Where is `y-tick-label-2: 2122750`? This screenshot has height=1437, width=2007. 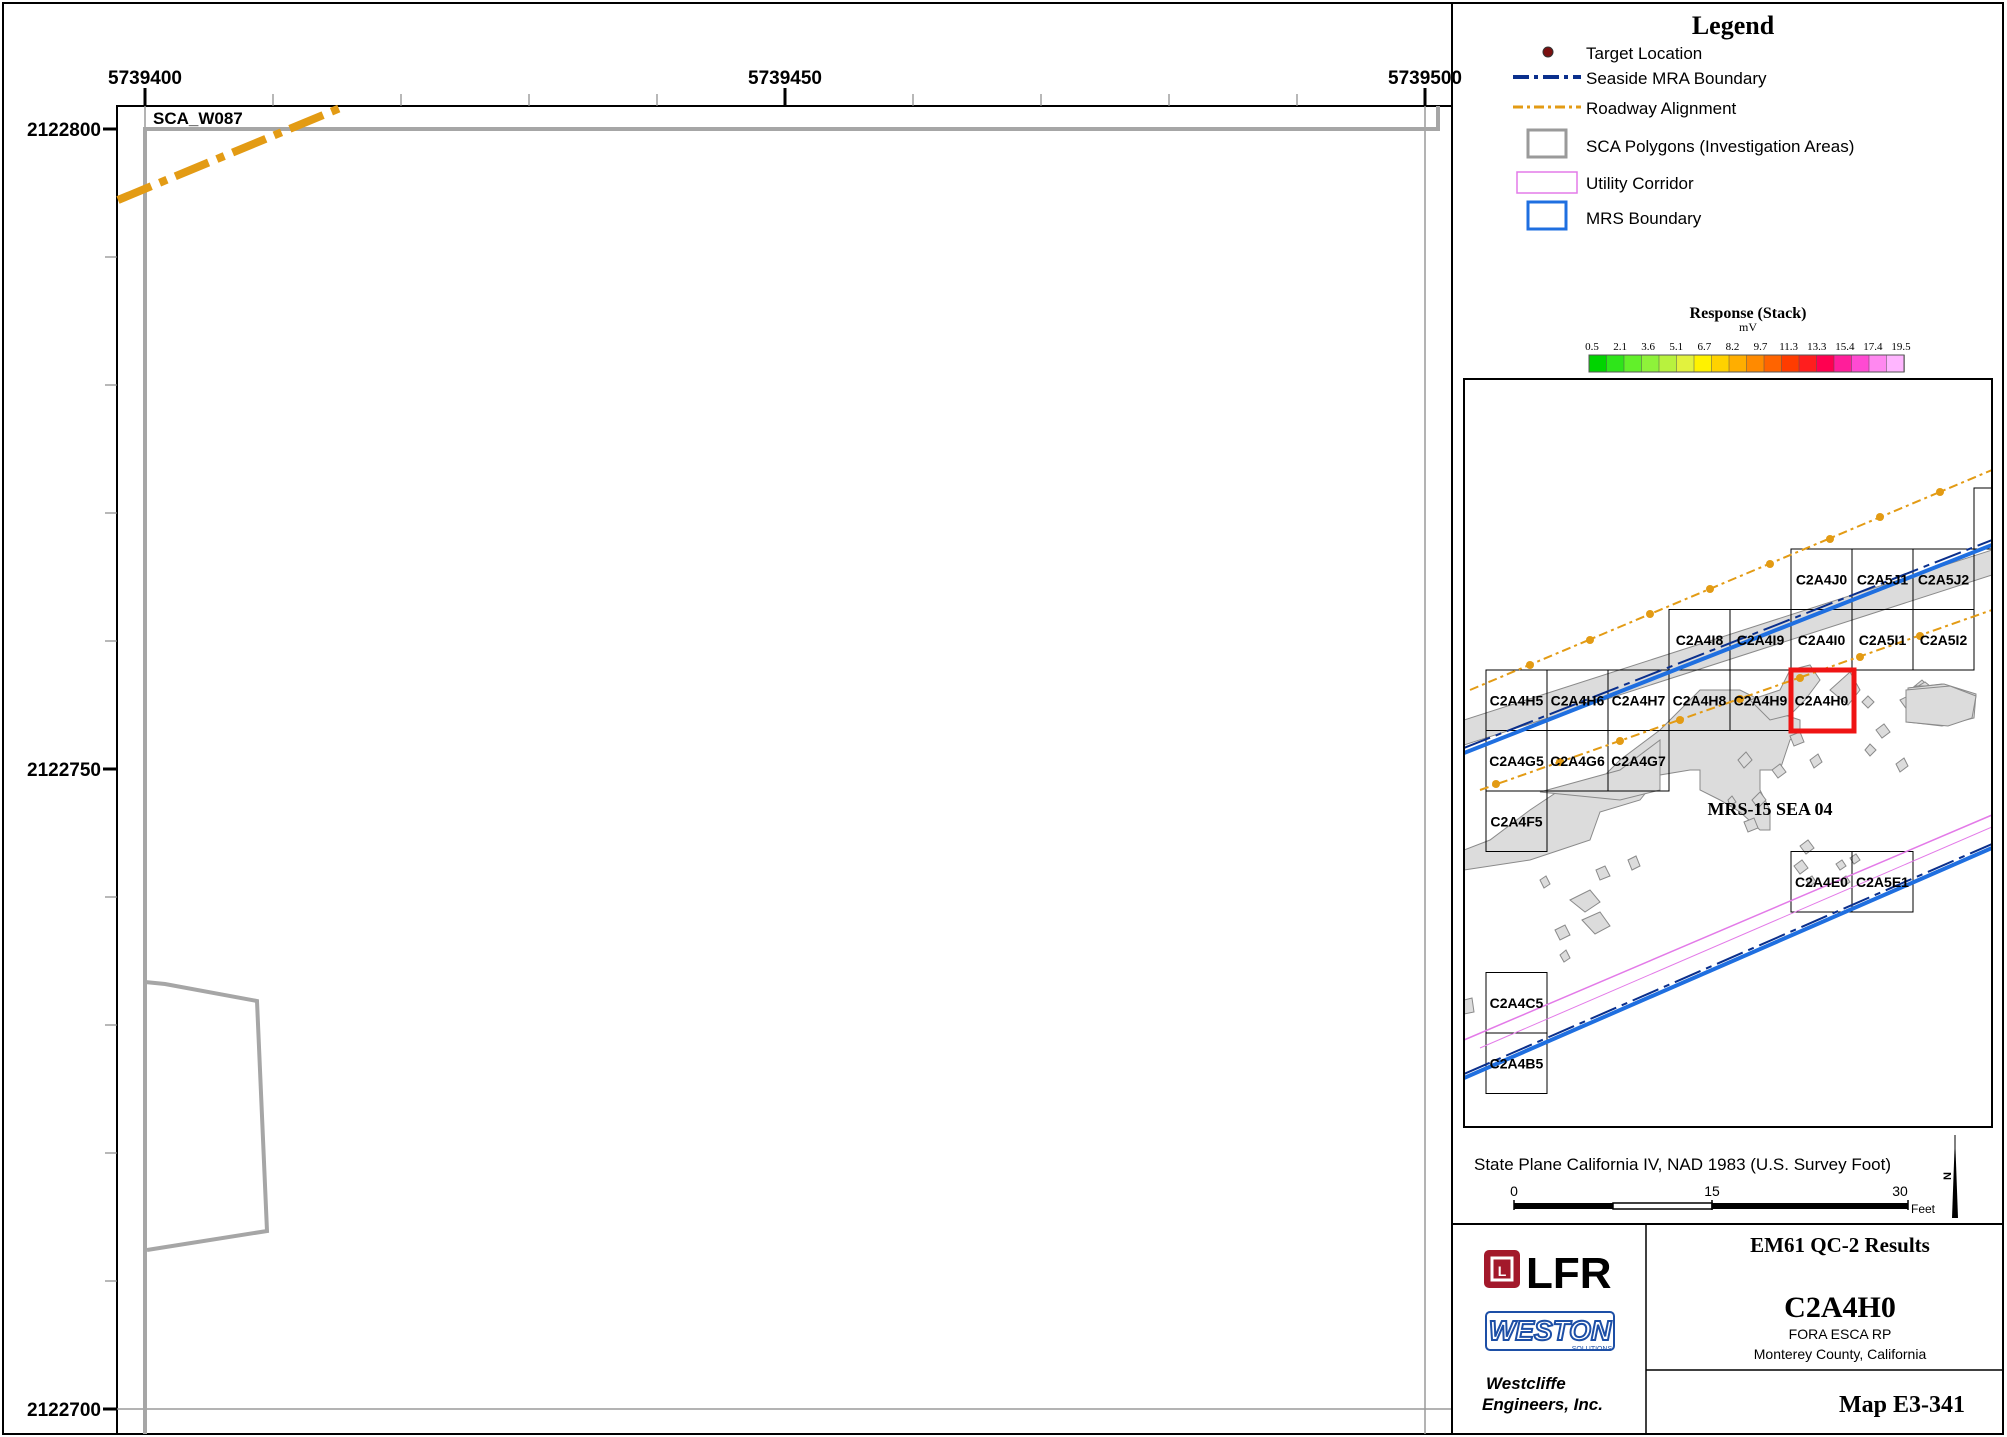
y-tick-label-2: 2122750 is located at coordinates (64, 770).